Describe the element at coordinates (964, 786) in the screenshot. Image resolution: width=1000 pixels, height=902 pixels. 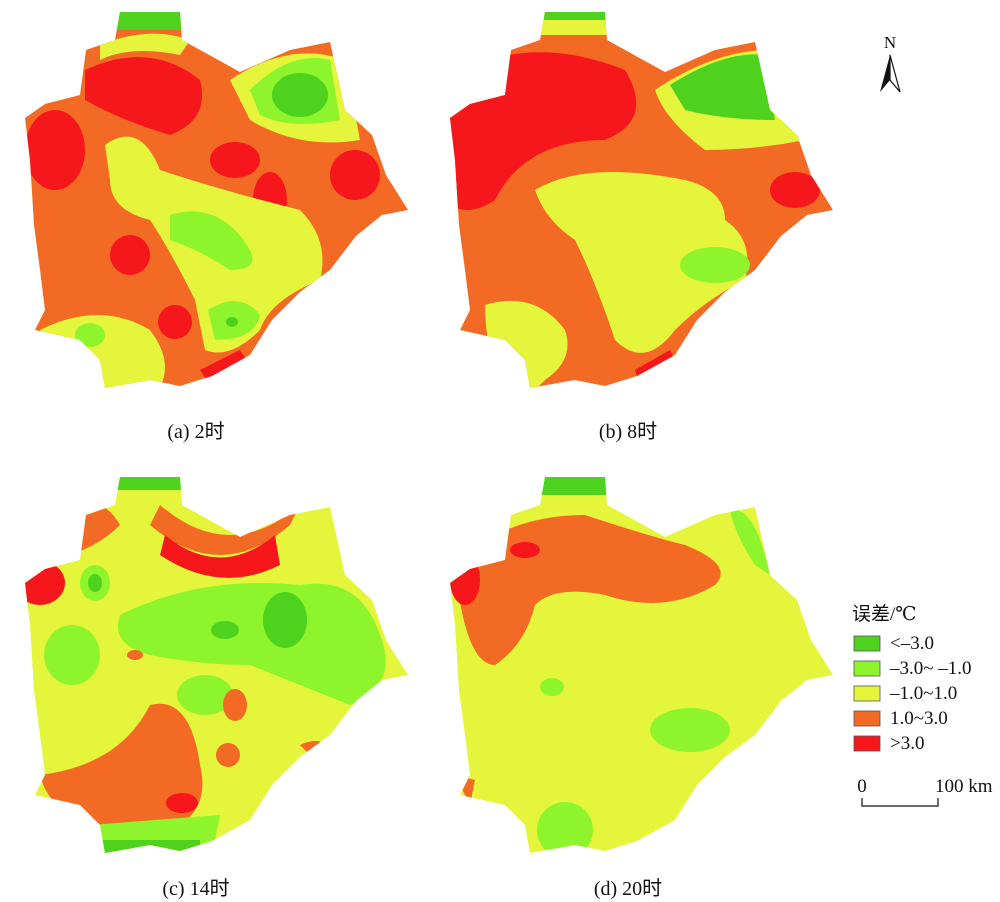
I see `scale-end: 100 km` at that location.